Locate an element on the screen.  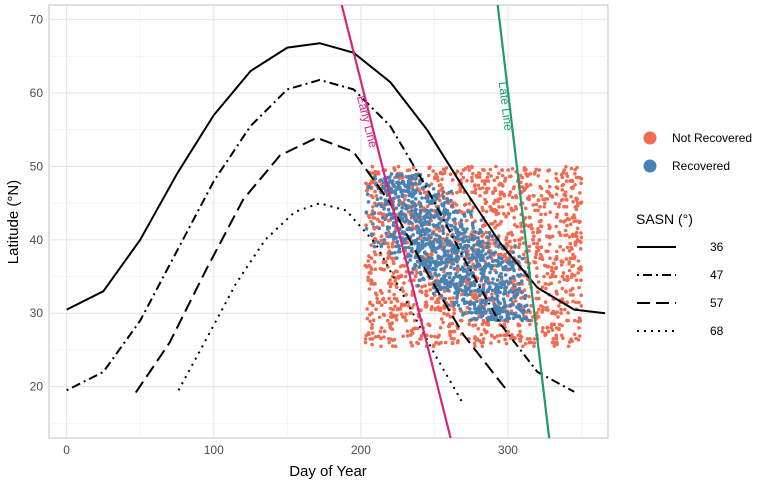
y-tick-label: 20 is located at coordinates (37, 387).